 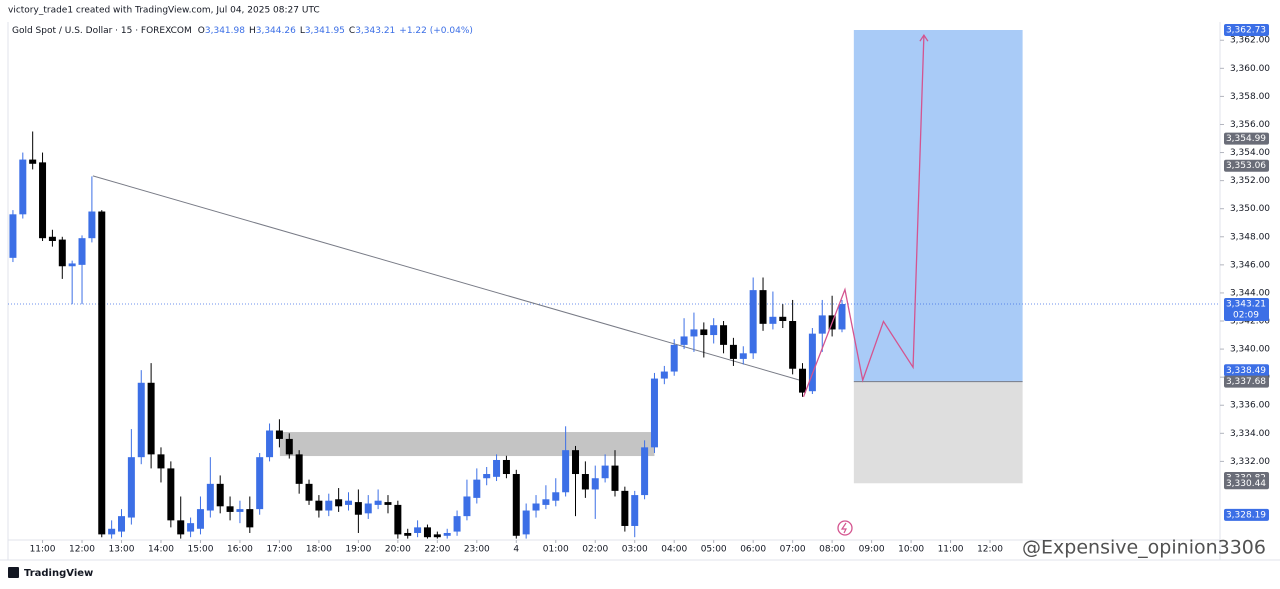 I want to click on x-tick-label: 12:00, so click(x=990, y=550).